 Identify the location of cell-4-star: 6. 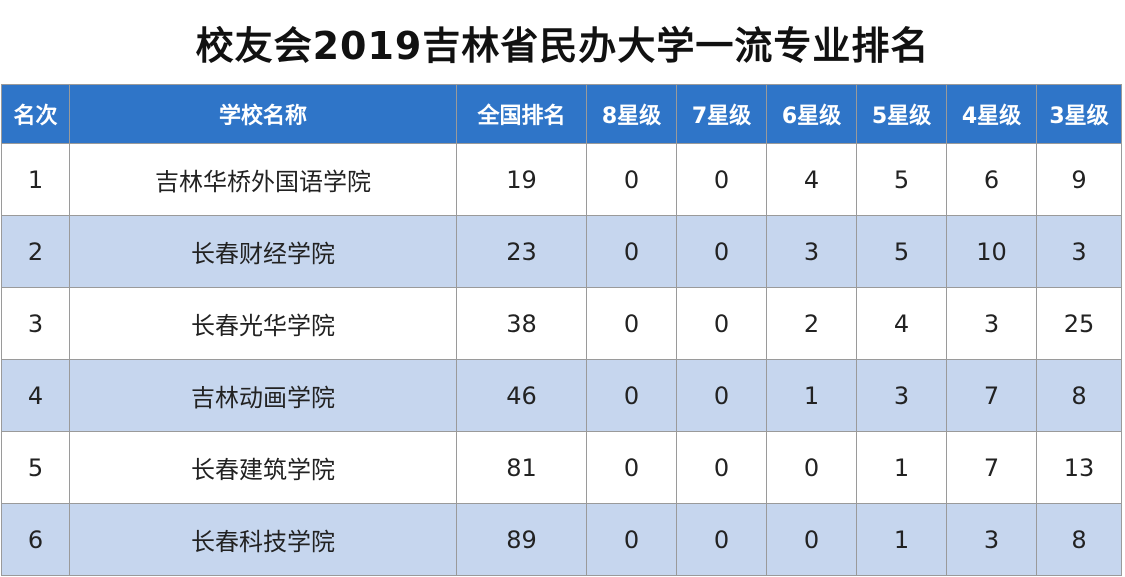
(991, 179).